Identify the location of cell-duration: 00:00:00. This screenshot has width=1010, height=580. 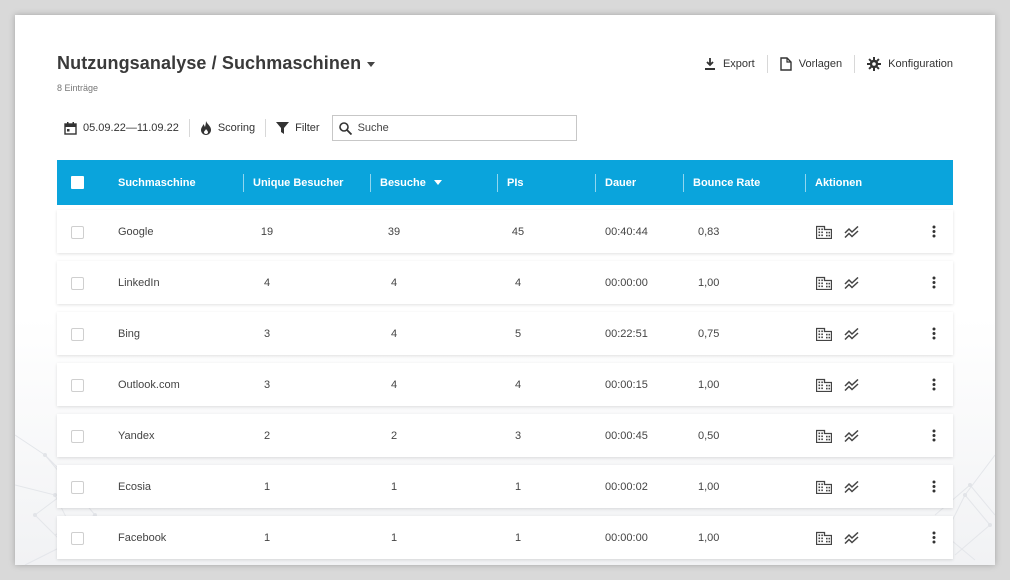
(626, 282).